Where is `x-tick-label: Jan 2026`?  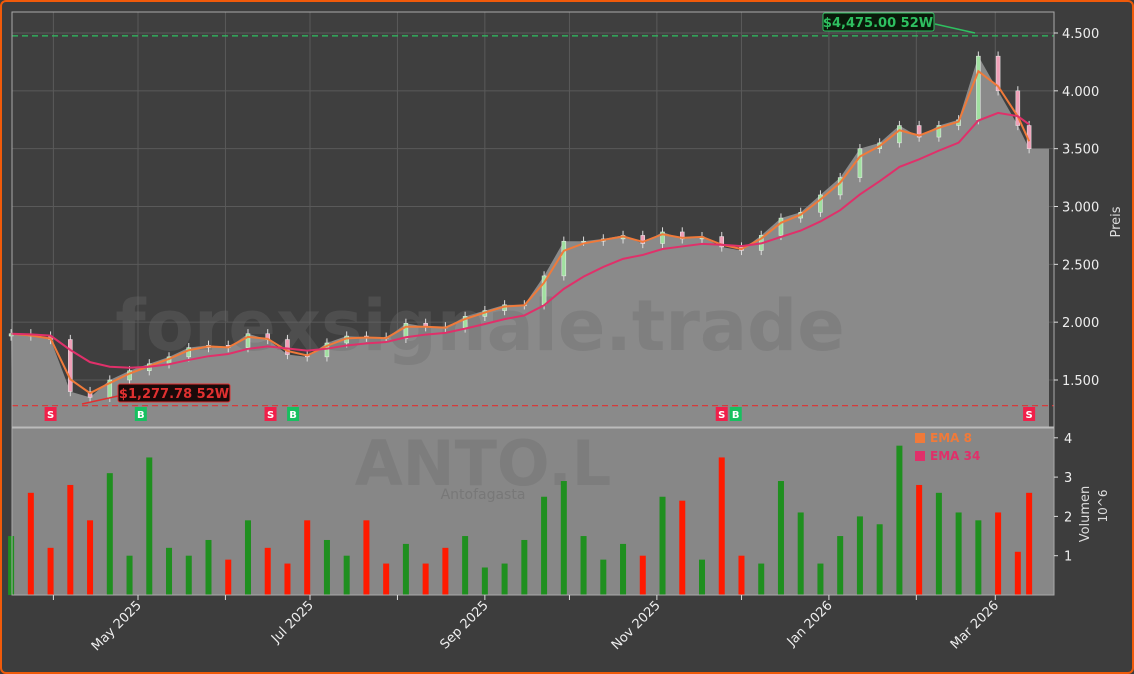
x-tick-label: Jan 2026 is located at coordinates (810, 624).